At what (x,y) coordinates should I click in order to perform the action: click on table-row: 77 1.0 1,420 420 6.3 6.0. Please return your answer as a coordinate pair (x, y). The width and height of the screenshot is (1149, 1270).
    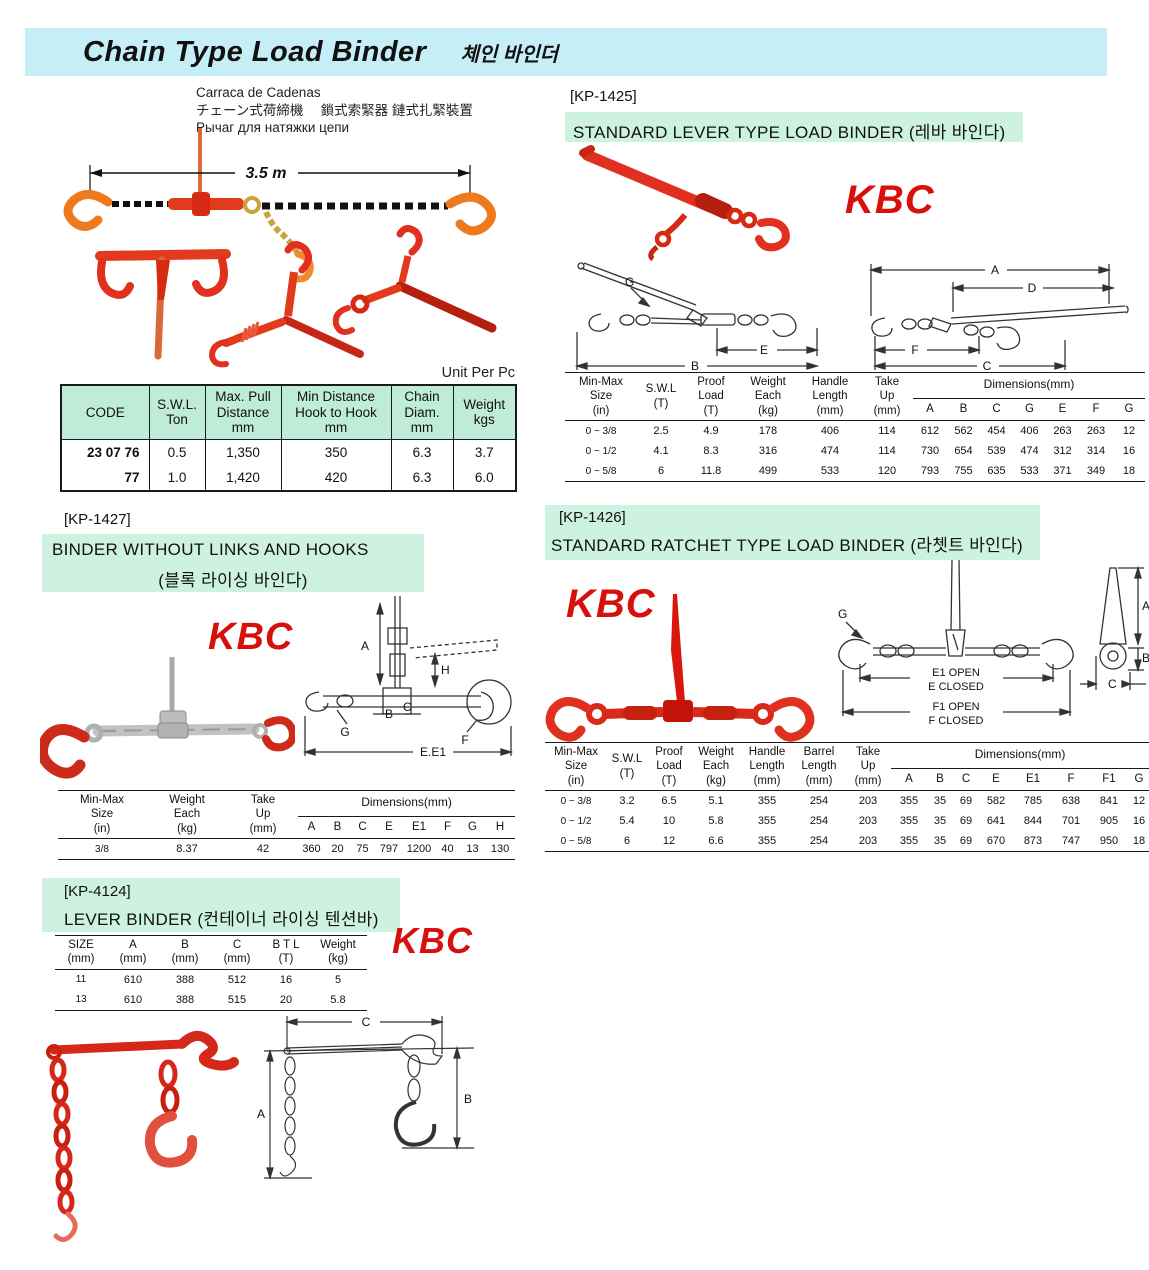
    Looking at the image, I should click on (288, 477).